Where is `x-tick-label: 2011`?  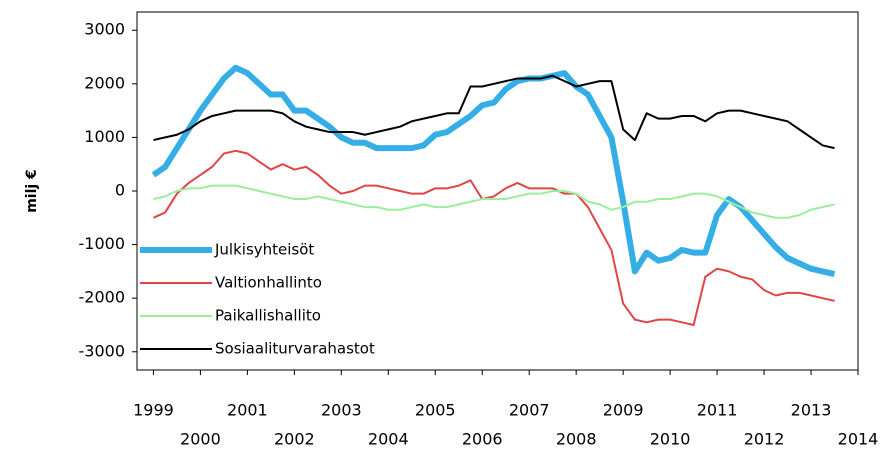
x-tick-label: 2011 is located at coordinates (717, 410).